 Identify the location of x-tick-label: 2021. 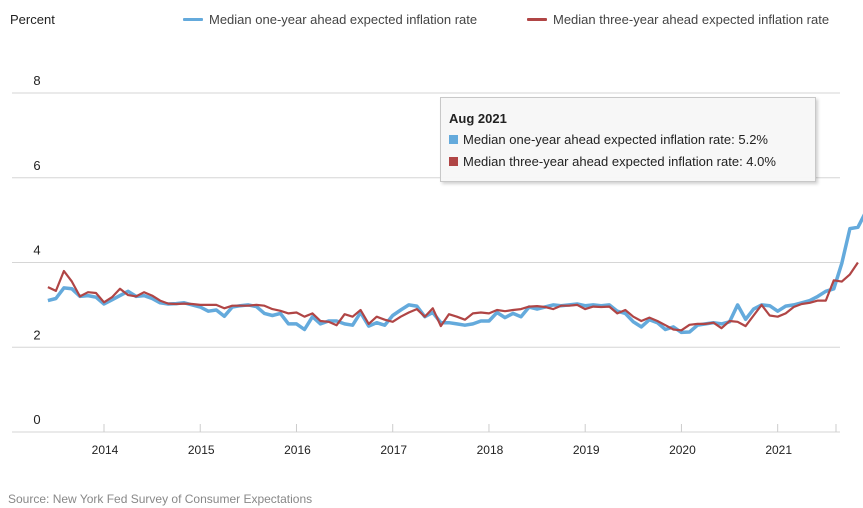
(778, 450).